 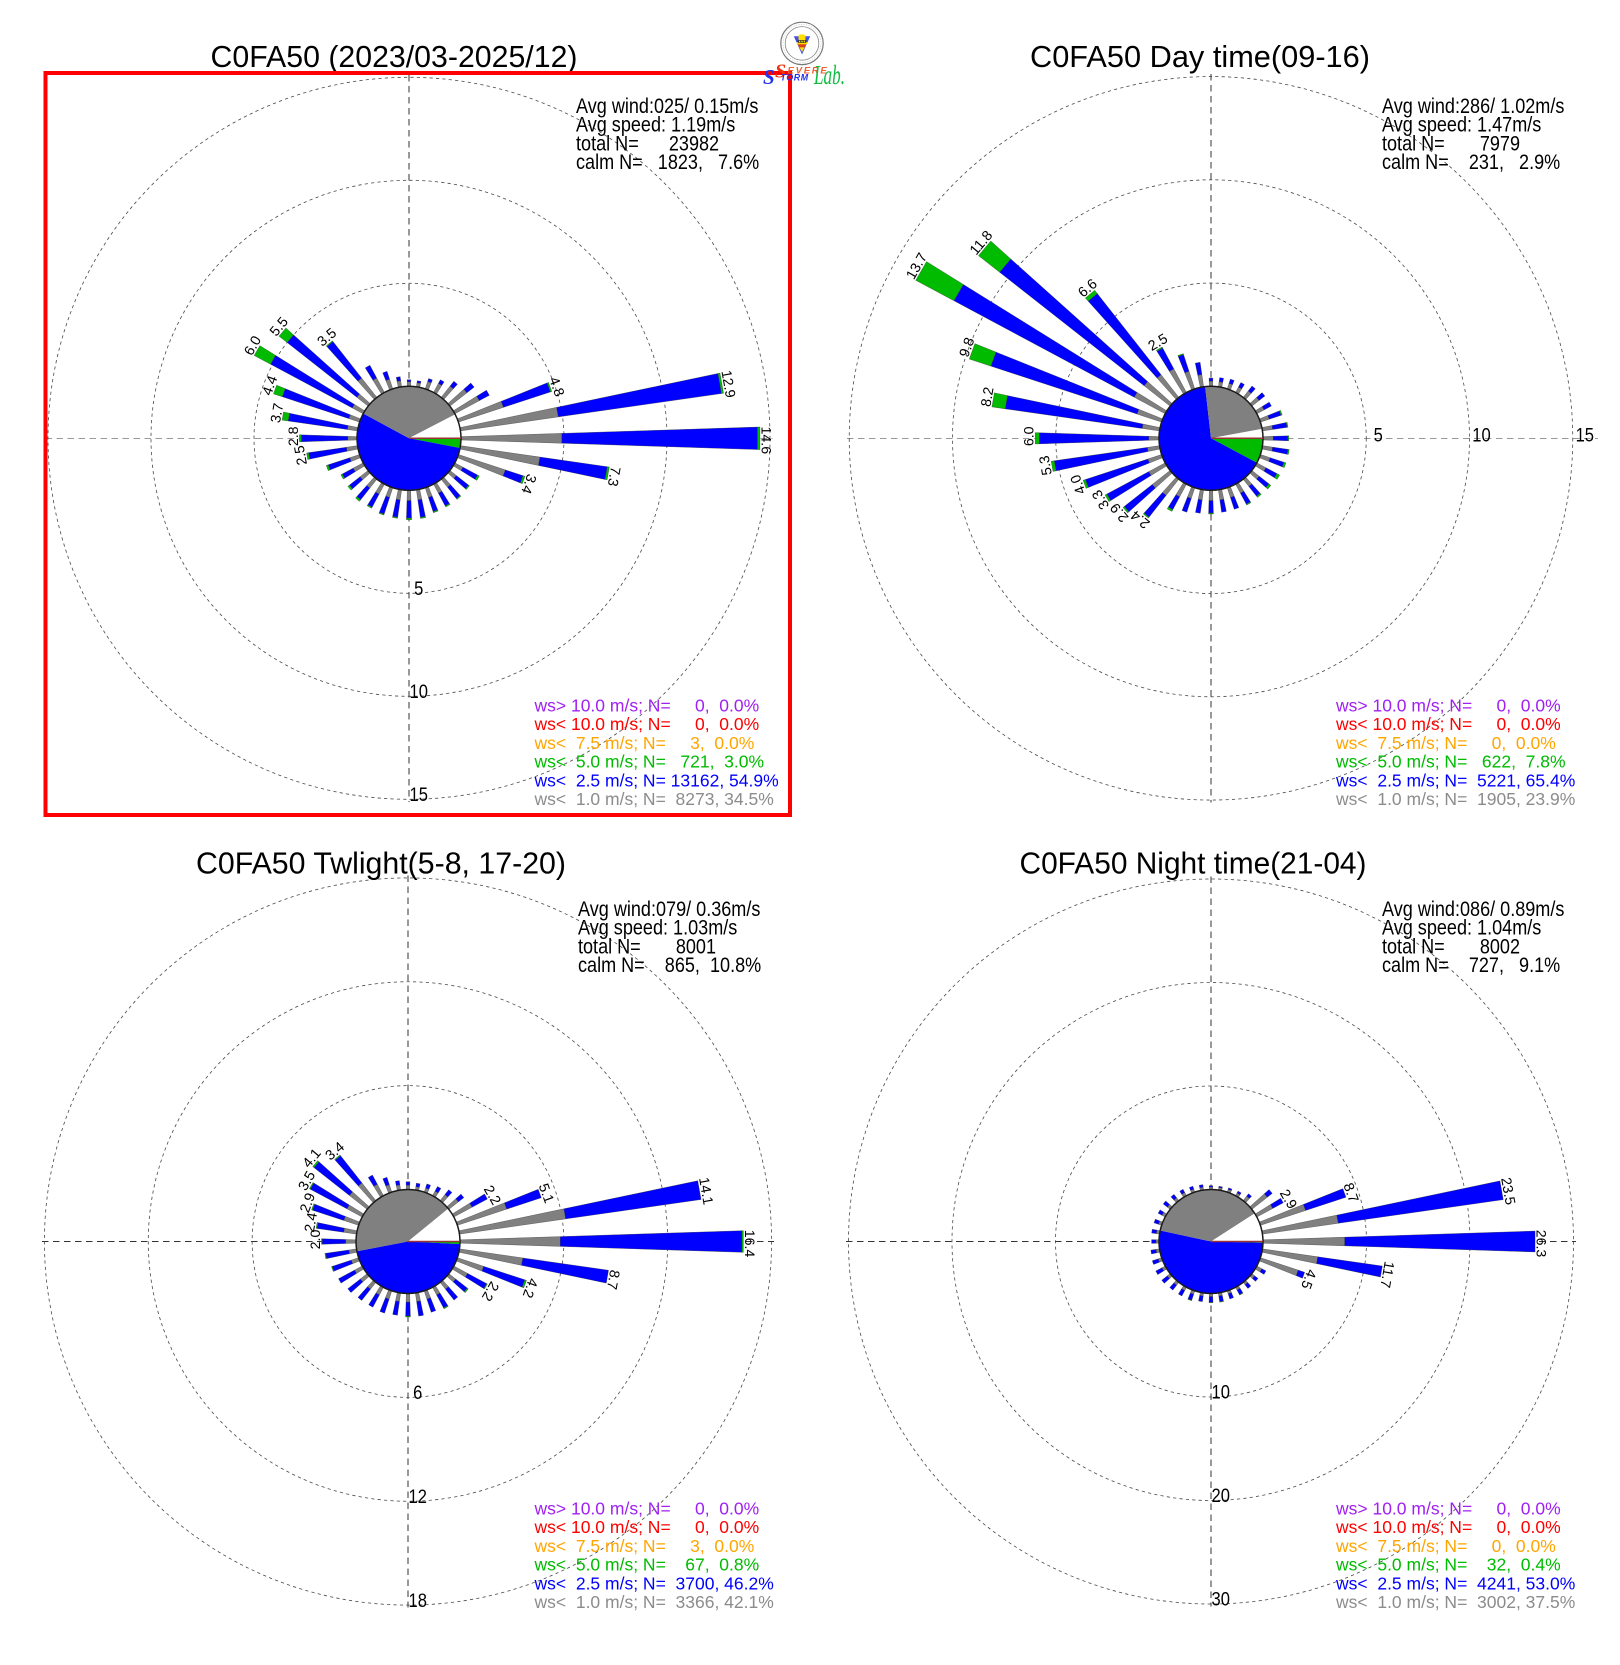 What do you see at coordinates (1455, 1583) in the screenshot?
I see `svg-text: ws< 2.5 m/s; N= 4241, 53.0%` at bounding box center [1455, 1583].